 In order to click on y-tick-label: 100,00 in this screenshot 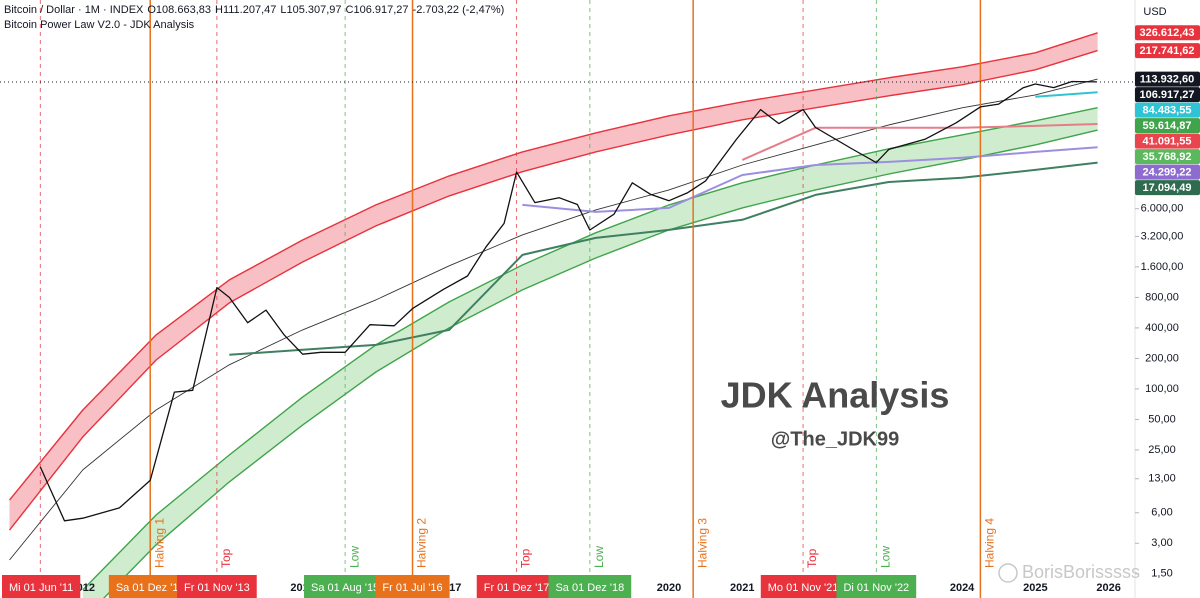, I will do `click(1162, 389)`.